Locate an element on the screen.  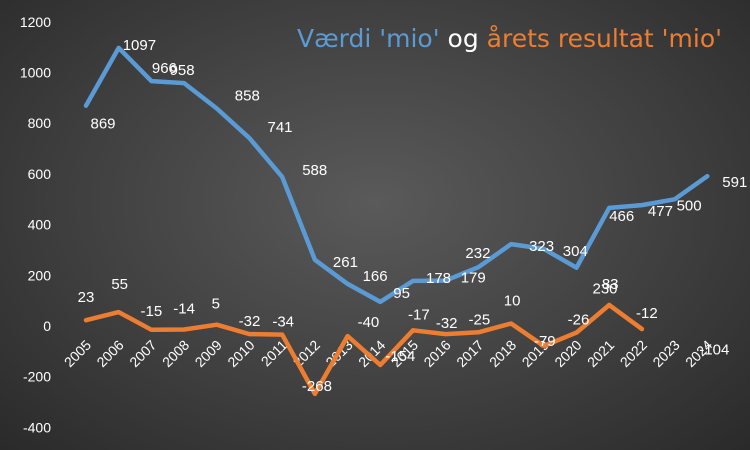
y-tick-label: 1000 is located at coordinates (35, 73).